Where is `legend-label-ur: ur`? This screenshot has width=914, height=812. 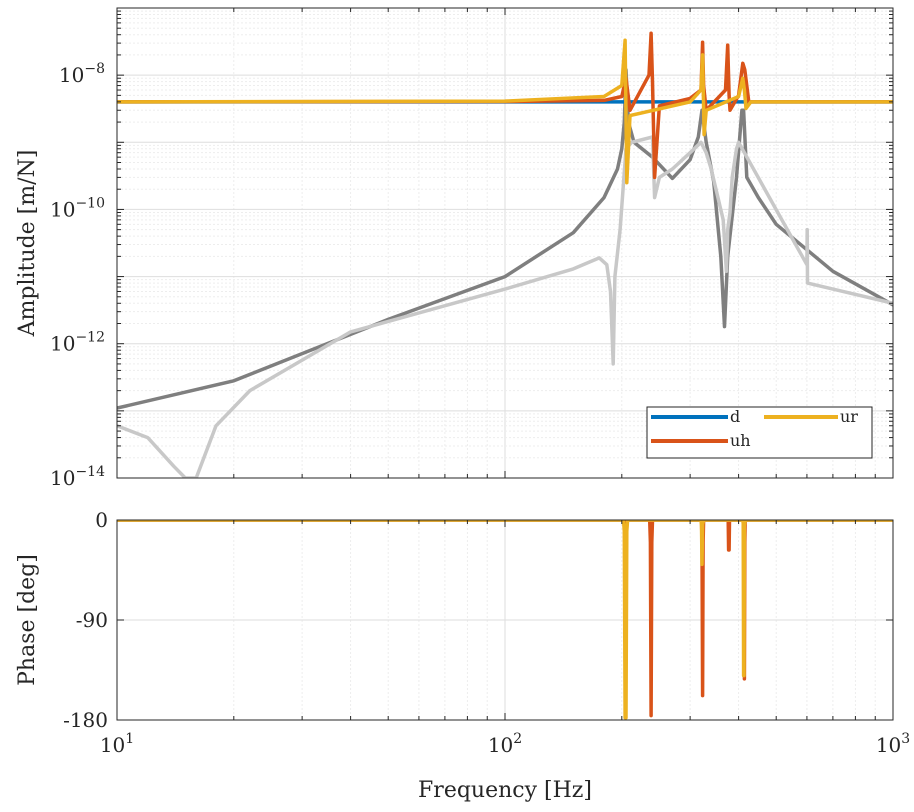 legend-label-ur: ur is located at coordinates (849, 416).